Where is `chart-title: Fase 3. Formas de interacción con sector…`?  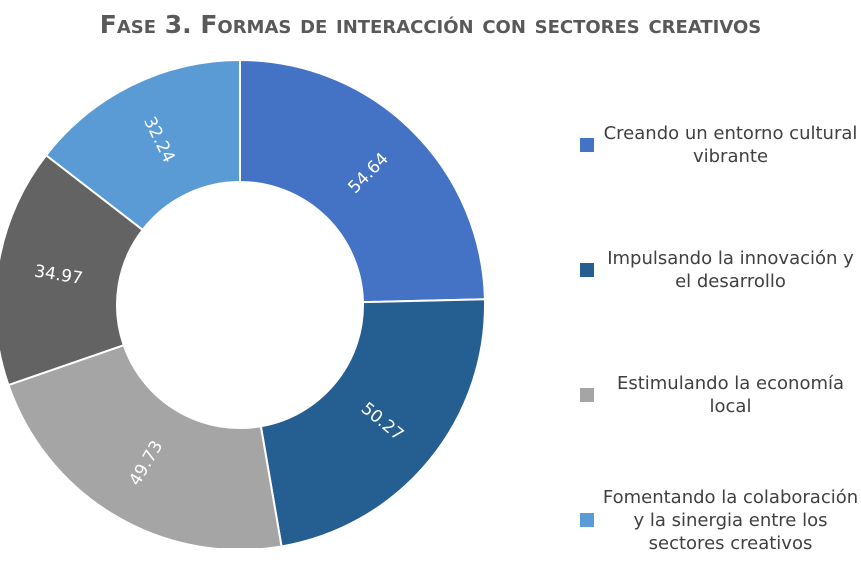 chart-title: Fase 3. Formas de interacción con sector… is located at coordinates (430, 24).